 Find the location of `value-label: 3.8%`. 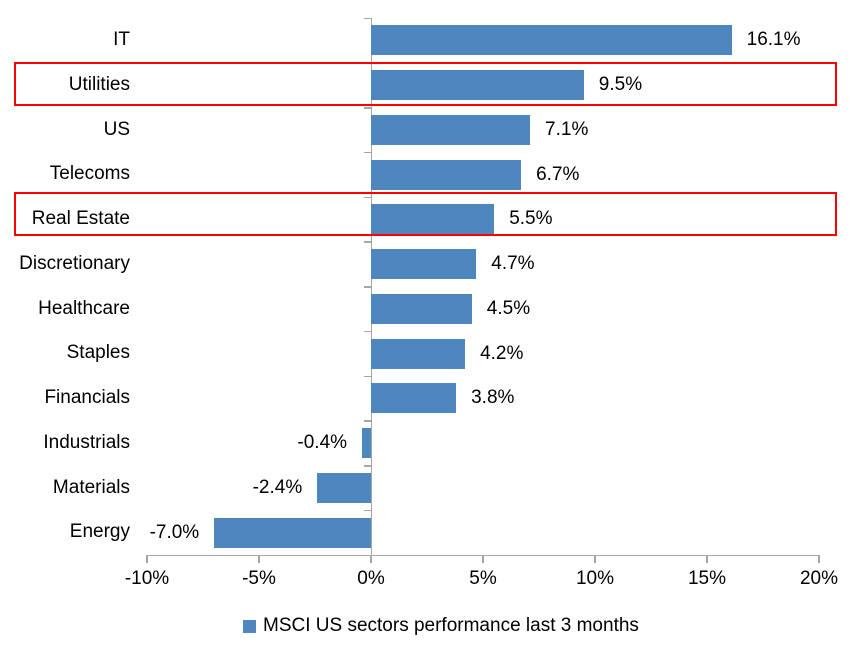

value-label: 3.8% is located at coordinates (493, 398).